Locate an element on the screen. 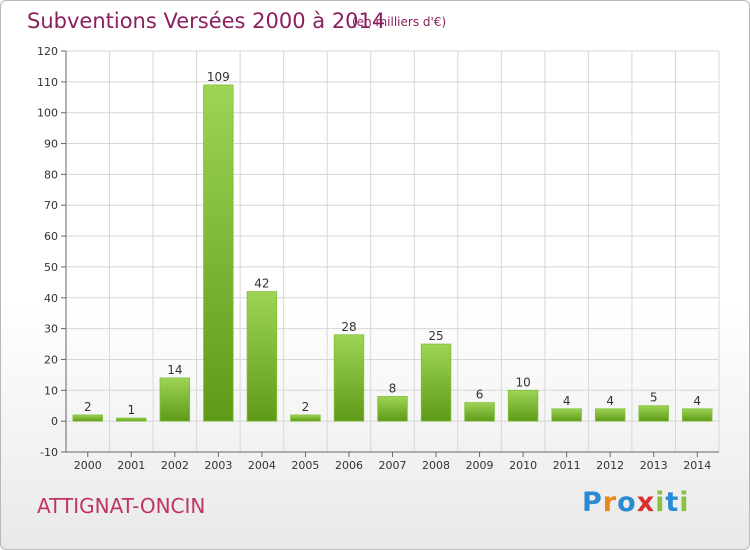 Image resolution: width=750 pixels, height=550 pixels. y-tick-label: 60 is located at coordinates (51, 236).